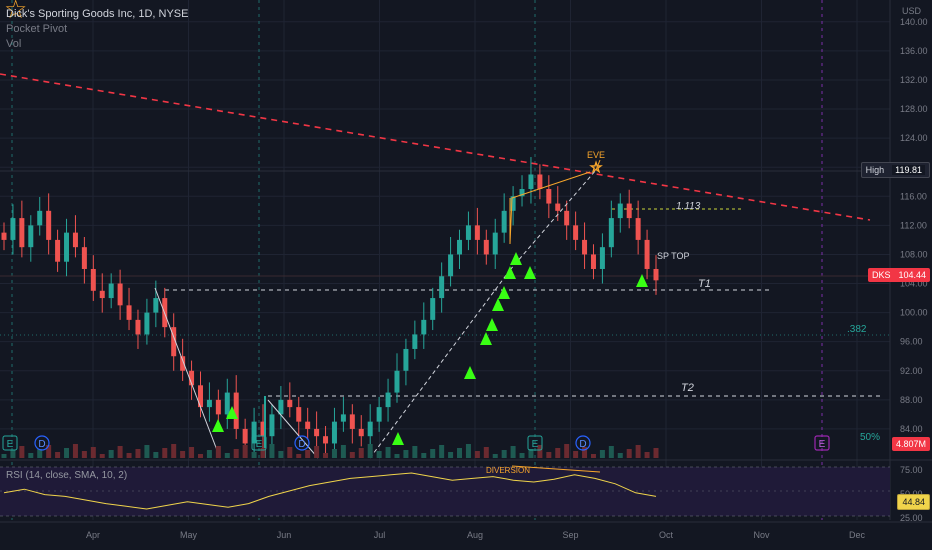  Describe the element at coordinates (596, 167) in the screenshot. I see `eve-star-icon: ☆` at that location.